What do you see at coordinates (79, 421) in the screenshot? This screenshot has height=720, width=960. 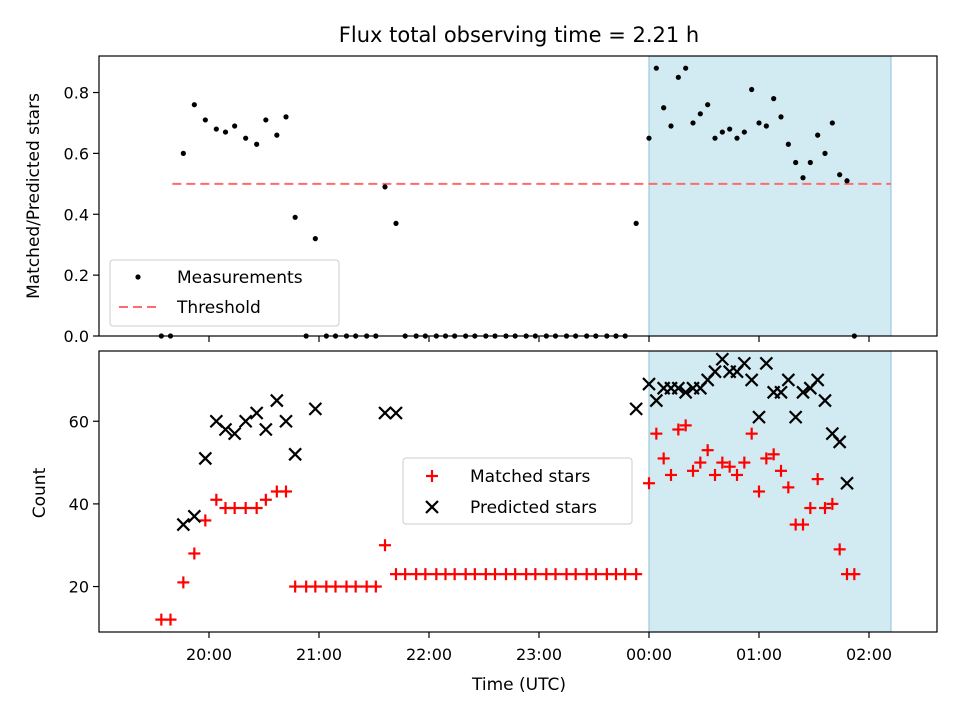 I see `y-tick-label: 60` at bounding box center [79, 421].